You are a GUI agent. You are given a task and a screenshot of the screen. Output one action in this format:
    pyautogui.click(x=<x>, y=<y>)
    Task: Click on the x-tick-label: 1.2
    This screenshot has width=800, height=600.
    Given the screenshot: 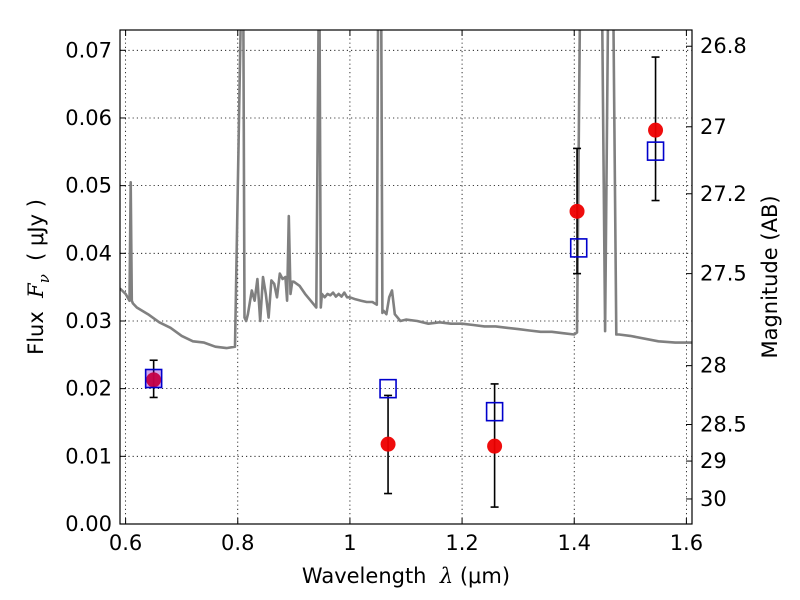 What is the action you would take?
    pyautogui.click(x=461, y=543)
    